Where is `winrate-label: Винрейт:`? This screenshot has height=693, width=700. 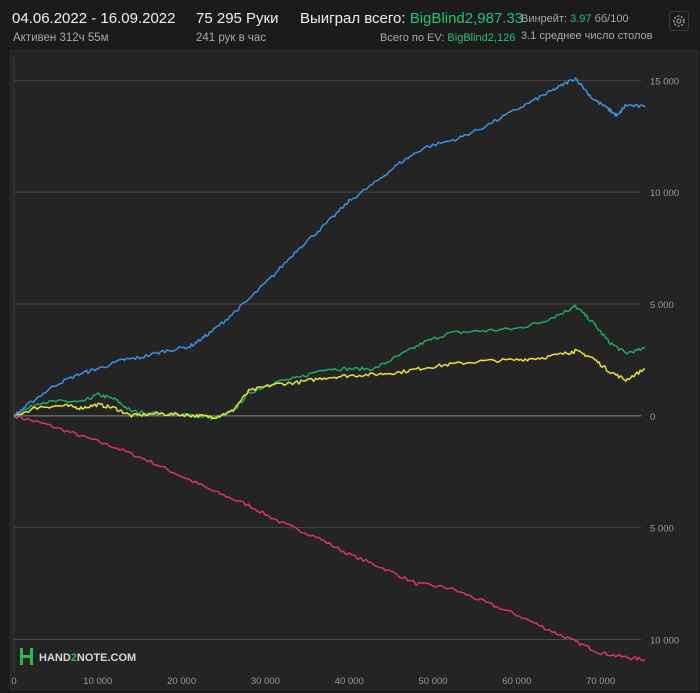
winrate-label: Винрейт: is located at coordinates (544, 19).